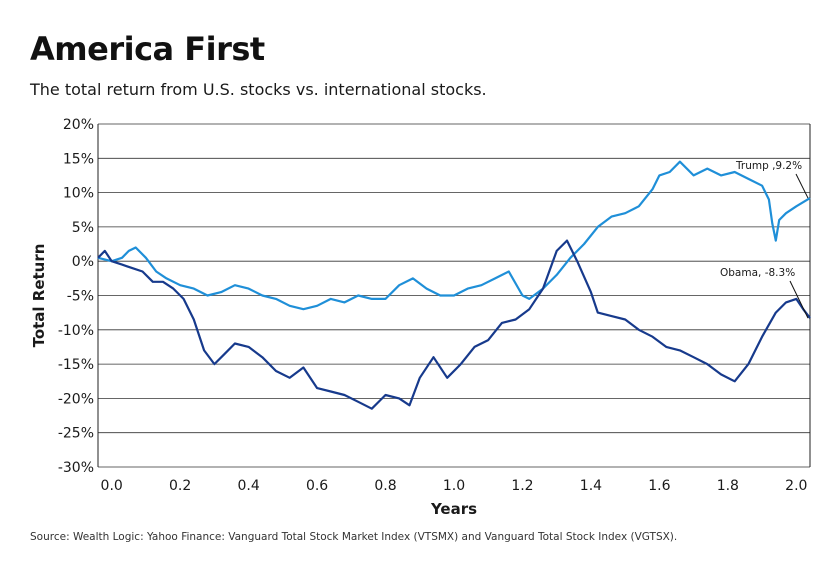  I want to click on y-tick-label: 15%, so click(78, 159).